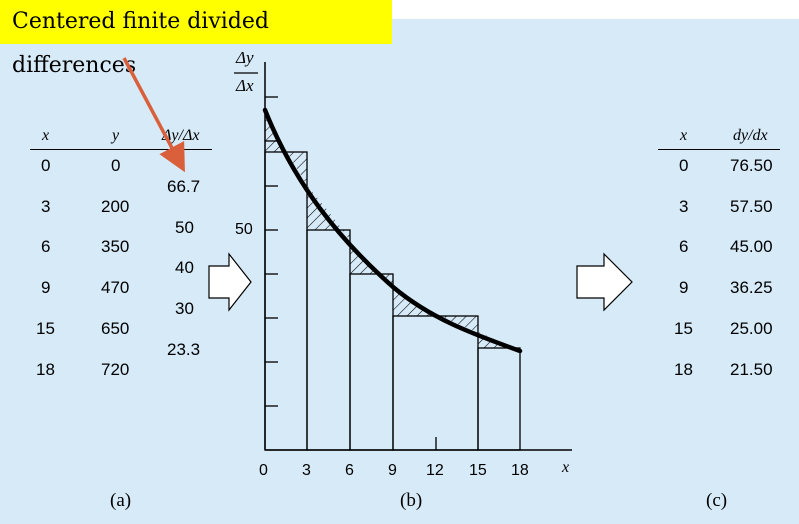  Describe the element at coordinates (115, 246) in the screenshot. I see `table-a-y-cell: 350` at that location.